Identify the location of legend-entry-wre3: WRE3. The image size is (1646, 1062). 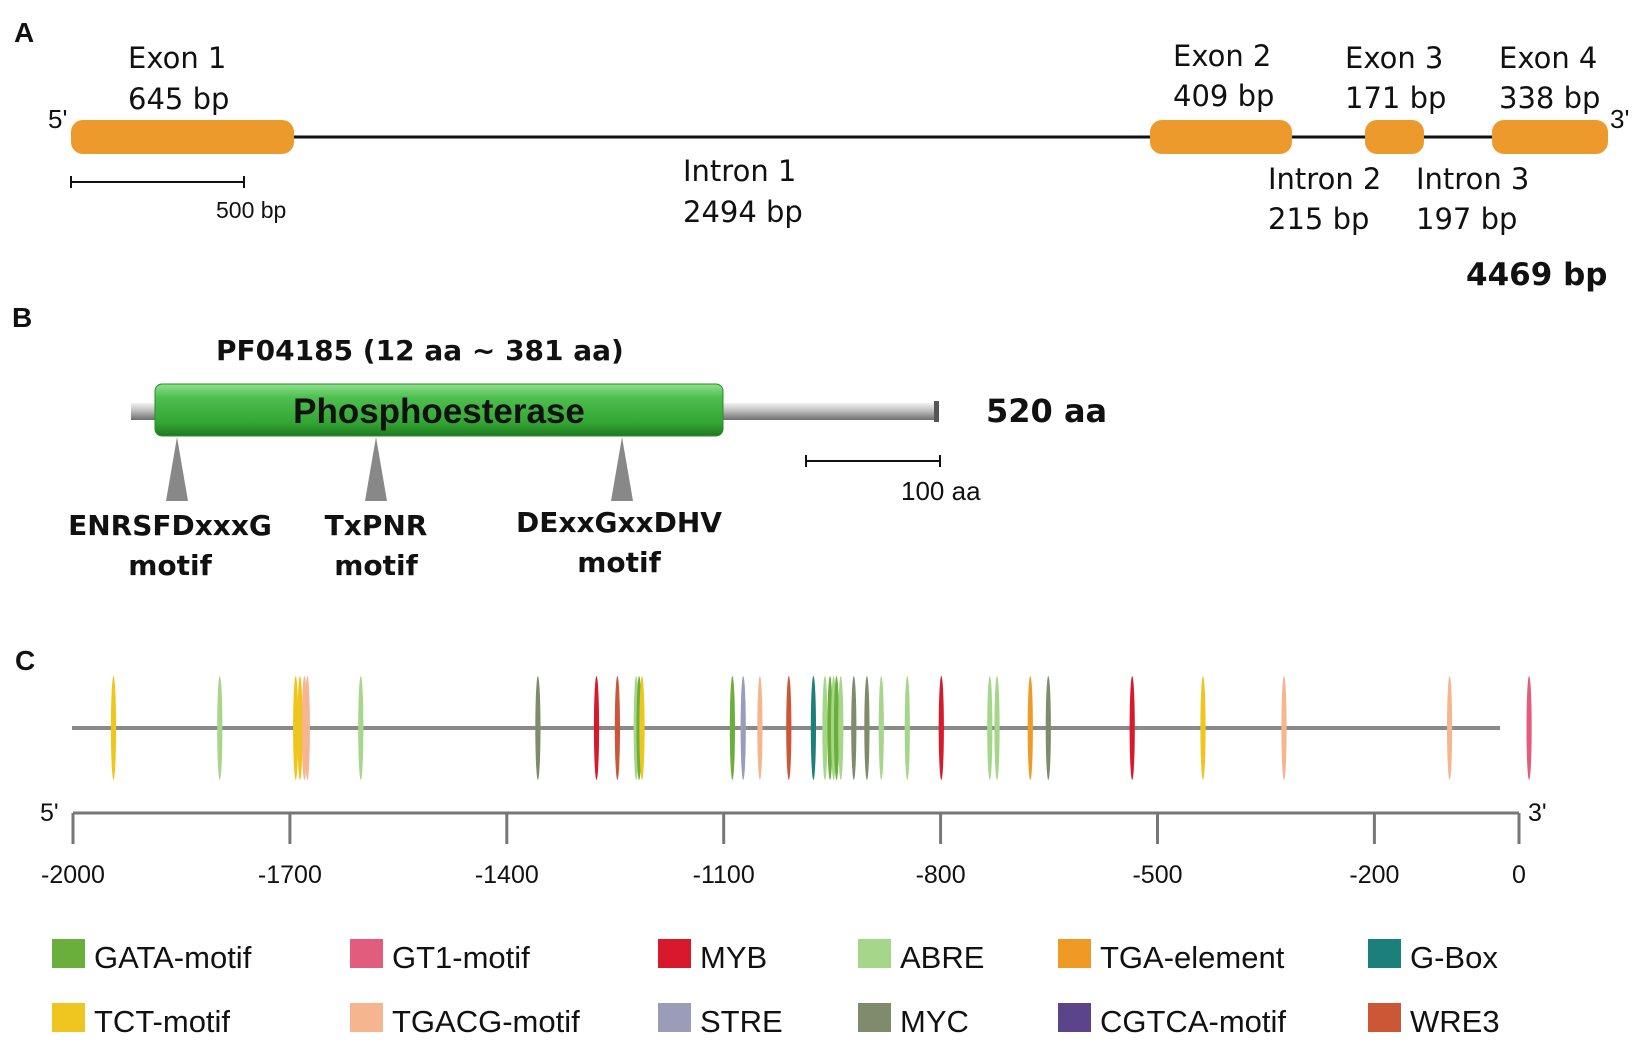
(1434, 1021).